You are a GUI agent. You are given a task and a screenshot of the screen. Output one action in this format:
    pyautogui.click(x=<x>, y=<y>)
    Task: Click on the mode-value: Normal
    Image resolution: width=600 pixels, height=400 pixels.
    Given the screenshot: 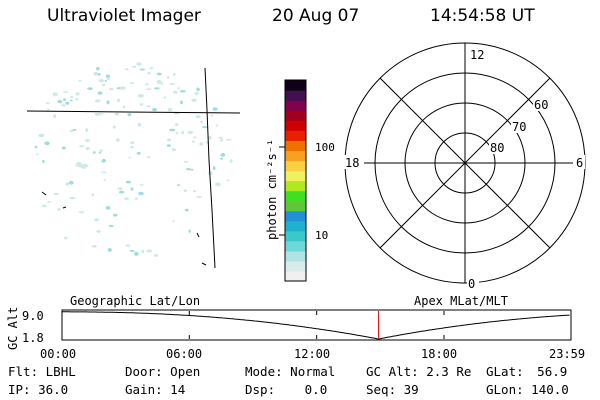 What is the action you would take?
    pyautogui.click(x=313, y=371)
    